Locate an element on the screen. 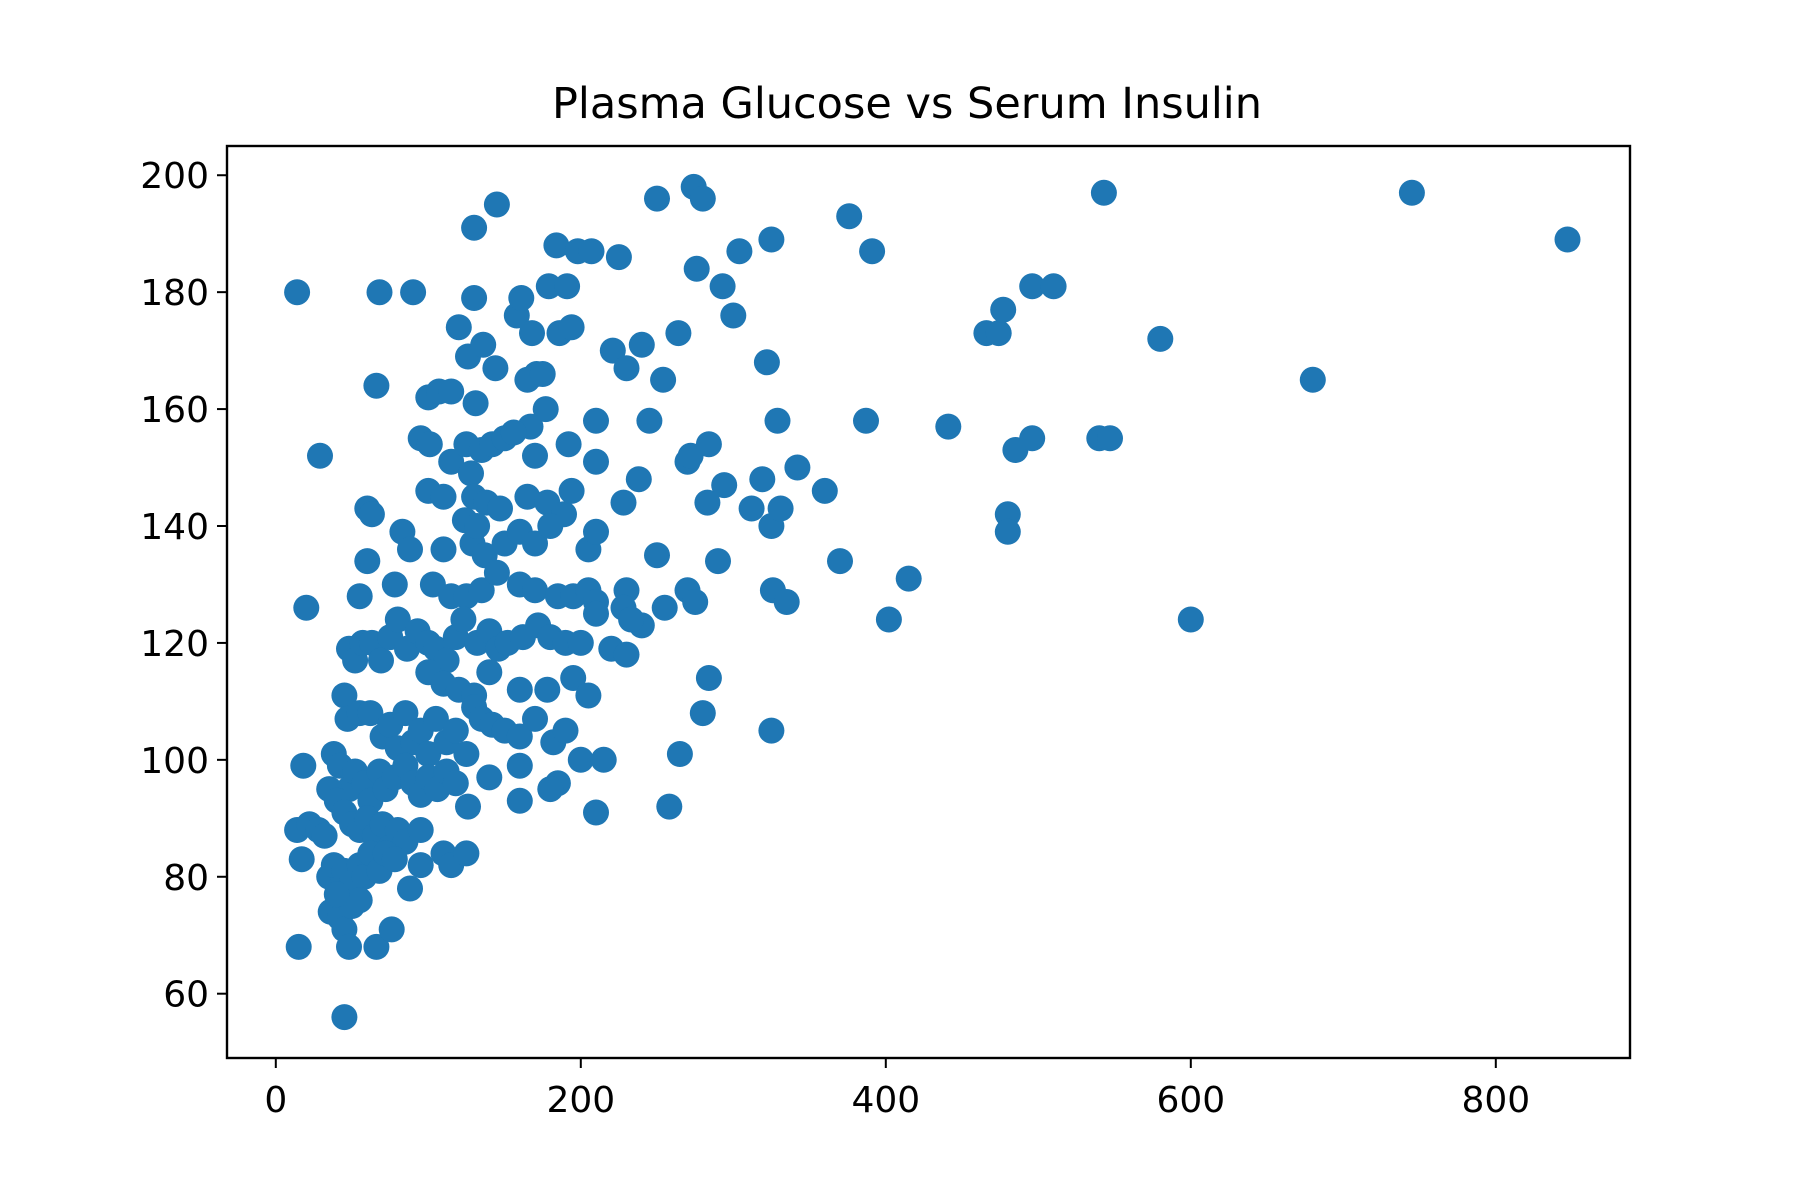 Image resolution: width=1800 pixels, height=1200 pixels. y-tick-label: 160 is located at coordinates (174, 410).